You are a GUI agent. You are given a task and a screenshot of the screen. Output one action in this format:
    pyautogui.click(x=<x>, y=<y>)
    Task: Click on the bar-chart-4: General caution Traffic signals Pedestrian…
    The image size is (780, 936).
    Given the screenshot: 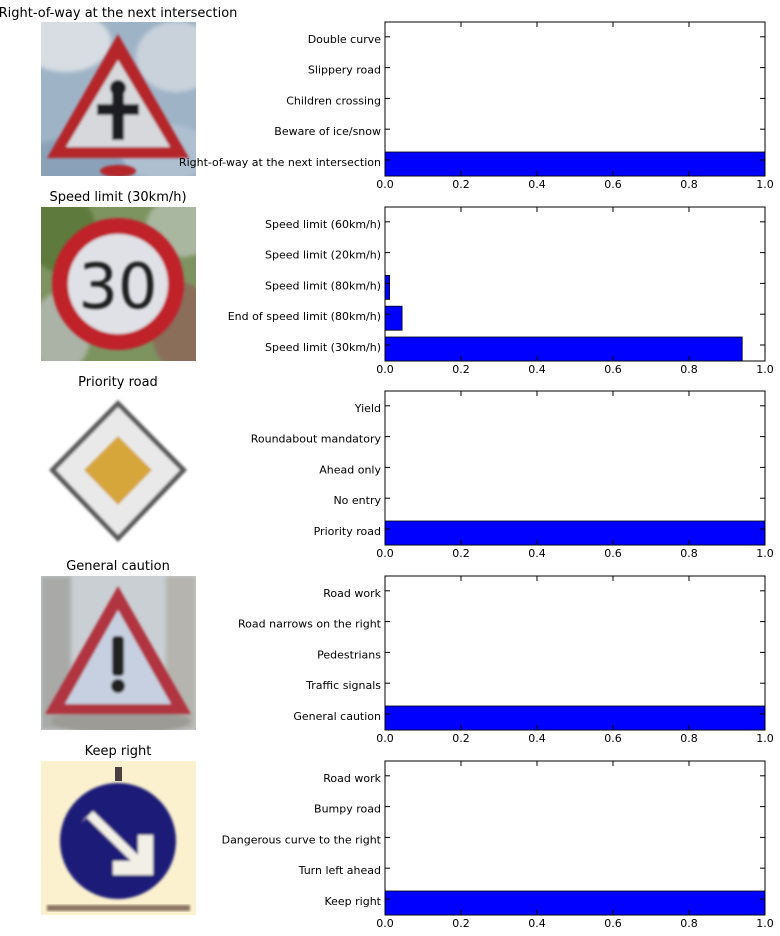 What is the action you would take?
    pyautogui.click(x=506, y=660)
    